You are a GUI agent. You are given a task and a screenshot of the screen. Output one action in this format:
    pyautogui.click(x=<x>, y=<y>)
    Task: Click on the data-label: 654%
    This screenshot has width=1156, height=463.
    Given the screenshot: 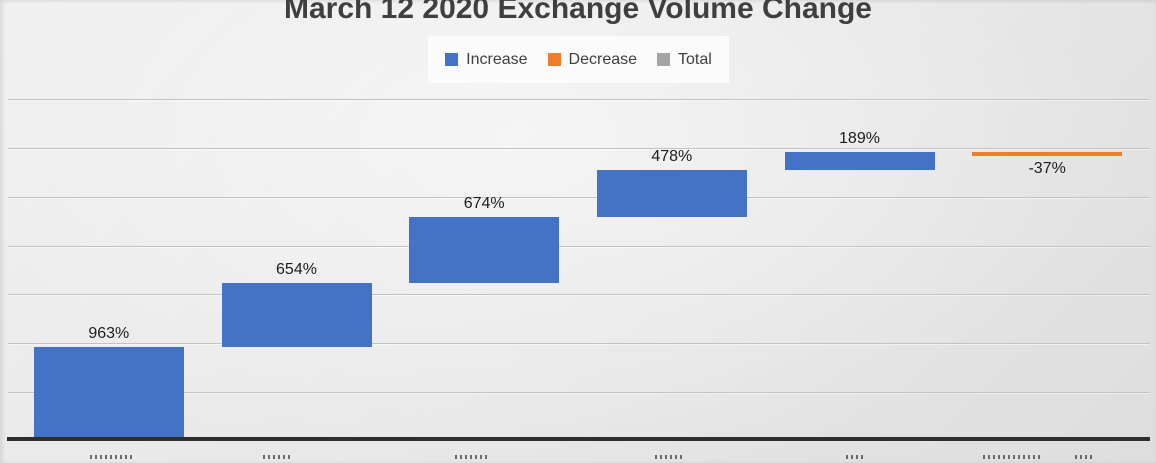 What is the action you would take?
    pyautogui.click(x=296, y=269)
    